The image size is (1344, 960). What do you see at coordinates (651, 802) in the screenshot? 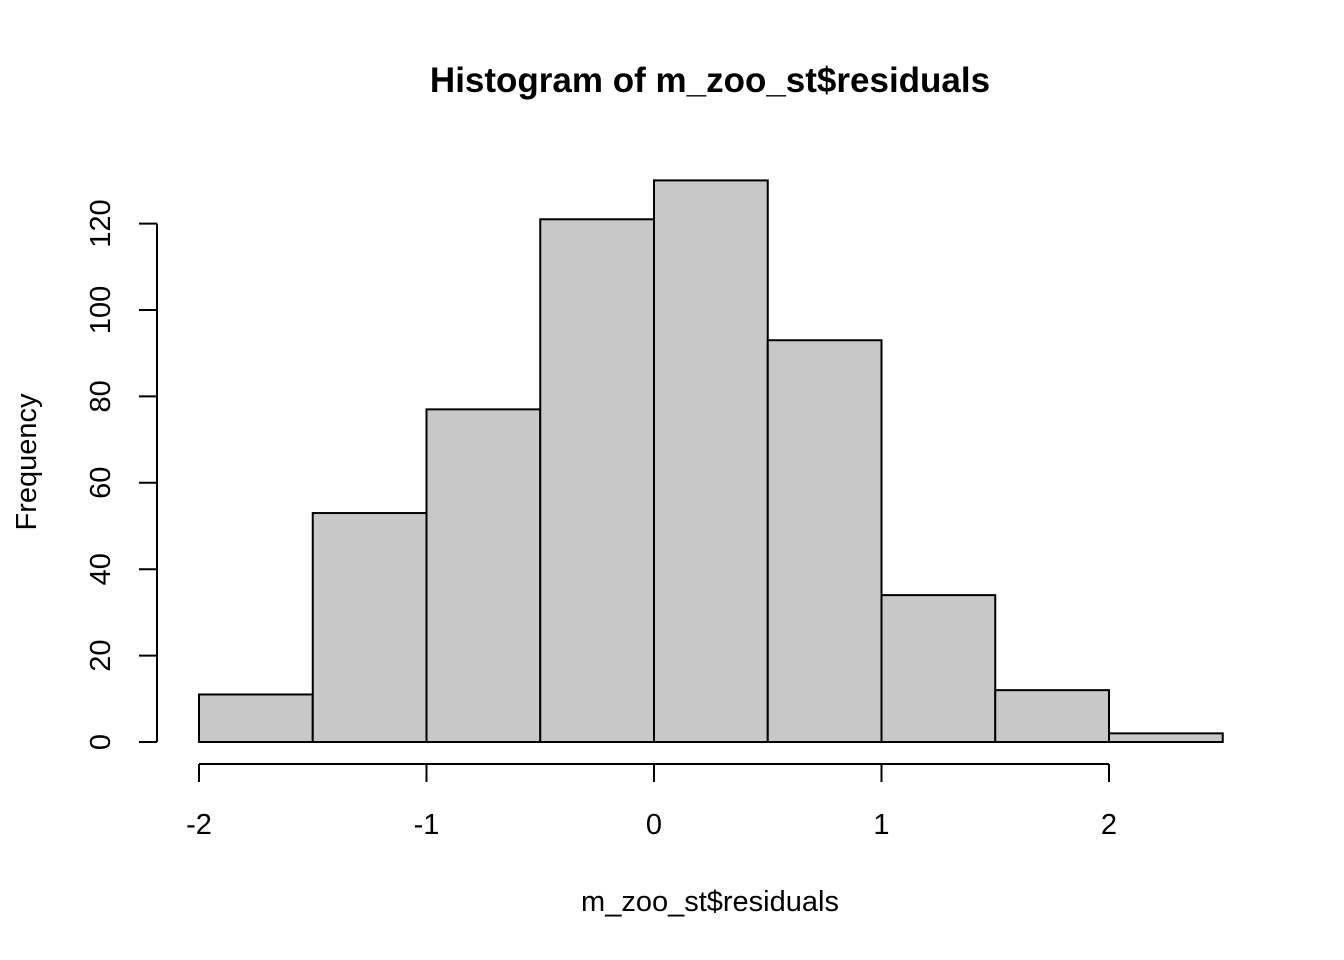
I see `x-axis: -2 -1 0 1 2` at bounding box center [651, 802].